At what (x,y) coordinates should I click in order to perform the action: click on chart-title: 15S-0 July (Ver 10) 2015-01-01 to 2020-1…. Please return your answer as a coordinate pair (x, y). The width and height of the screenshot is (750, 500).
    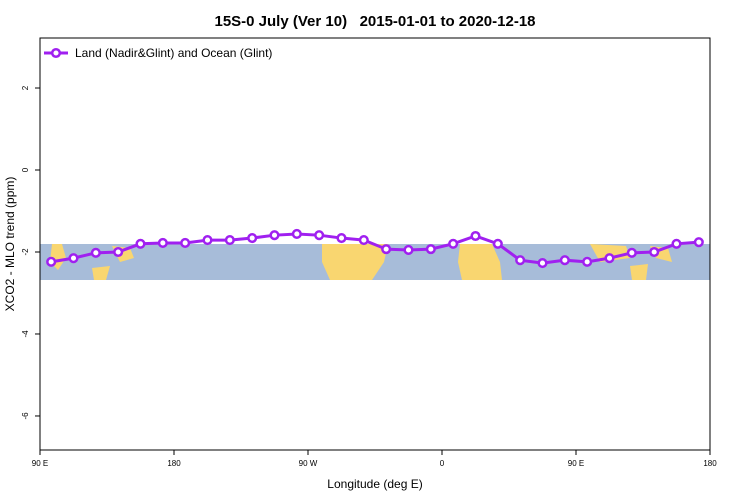
    Looking at the image, I should click on (374, 21).